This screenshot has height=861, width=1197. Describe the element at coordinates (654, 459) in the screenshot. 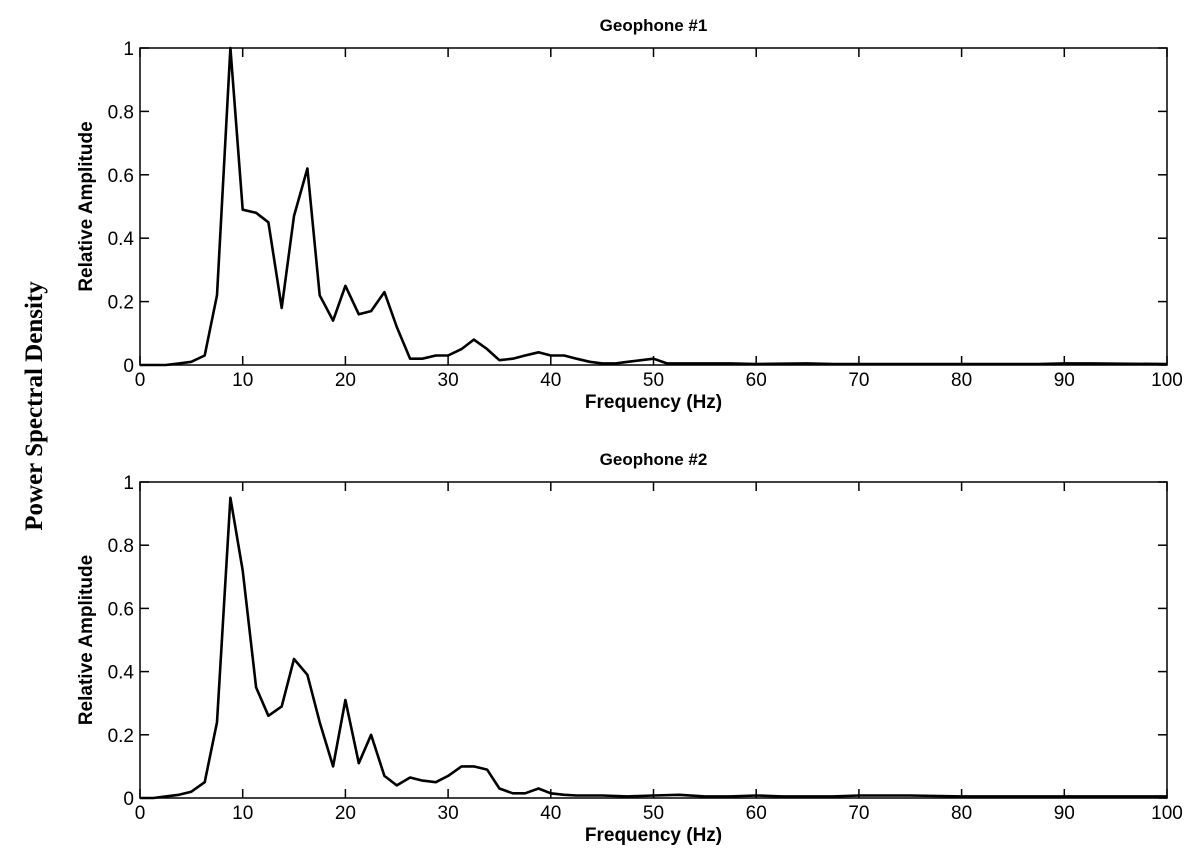

I see `chart-title: Geophone #2` at that location.